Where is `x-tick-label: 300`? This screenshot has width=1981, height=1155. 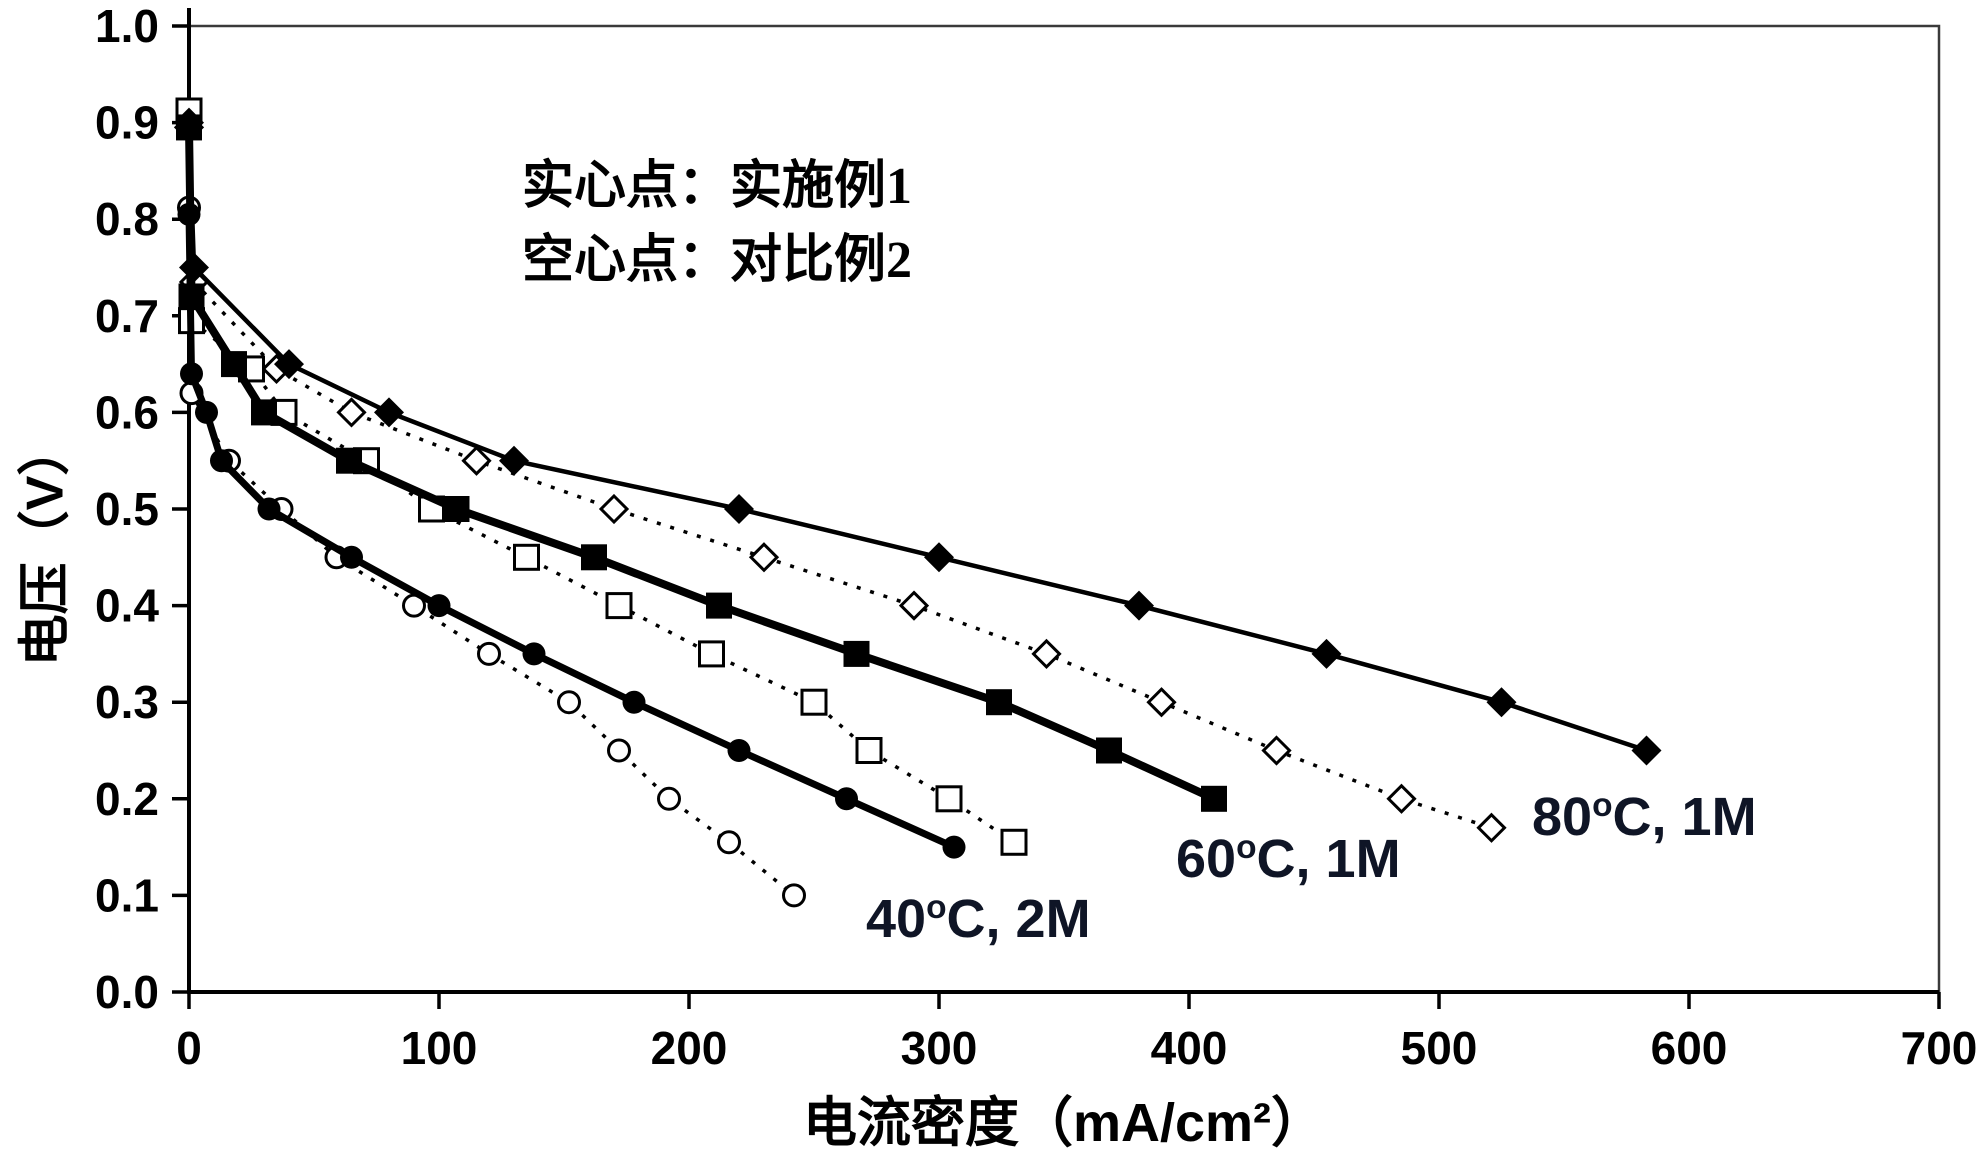
x-tick-label: 300 is located at coordinates (939, 1048).